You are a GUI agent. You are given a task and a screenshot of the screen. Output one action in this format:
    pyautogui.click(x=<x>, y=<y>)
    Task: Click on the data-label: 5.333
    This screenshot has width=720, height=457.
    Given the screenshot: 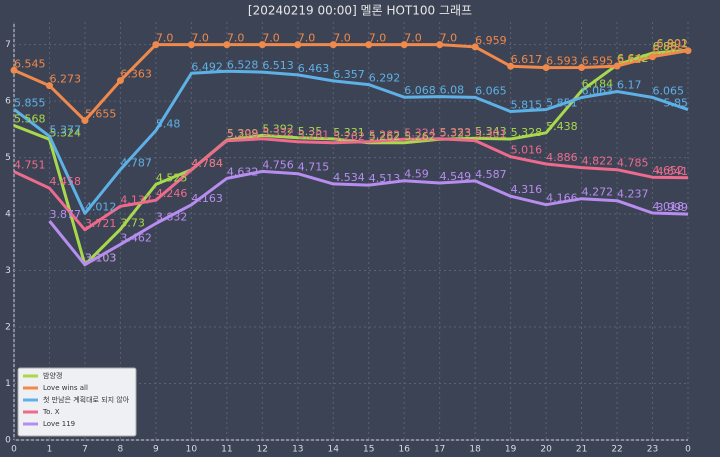 What is the action you would take?
    pyautogui.click(x=456, y=132)
    